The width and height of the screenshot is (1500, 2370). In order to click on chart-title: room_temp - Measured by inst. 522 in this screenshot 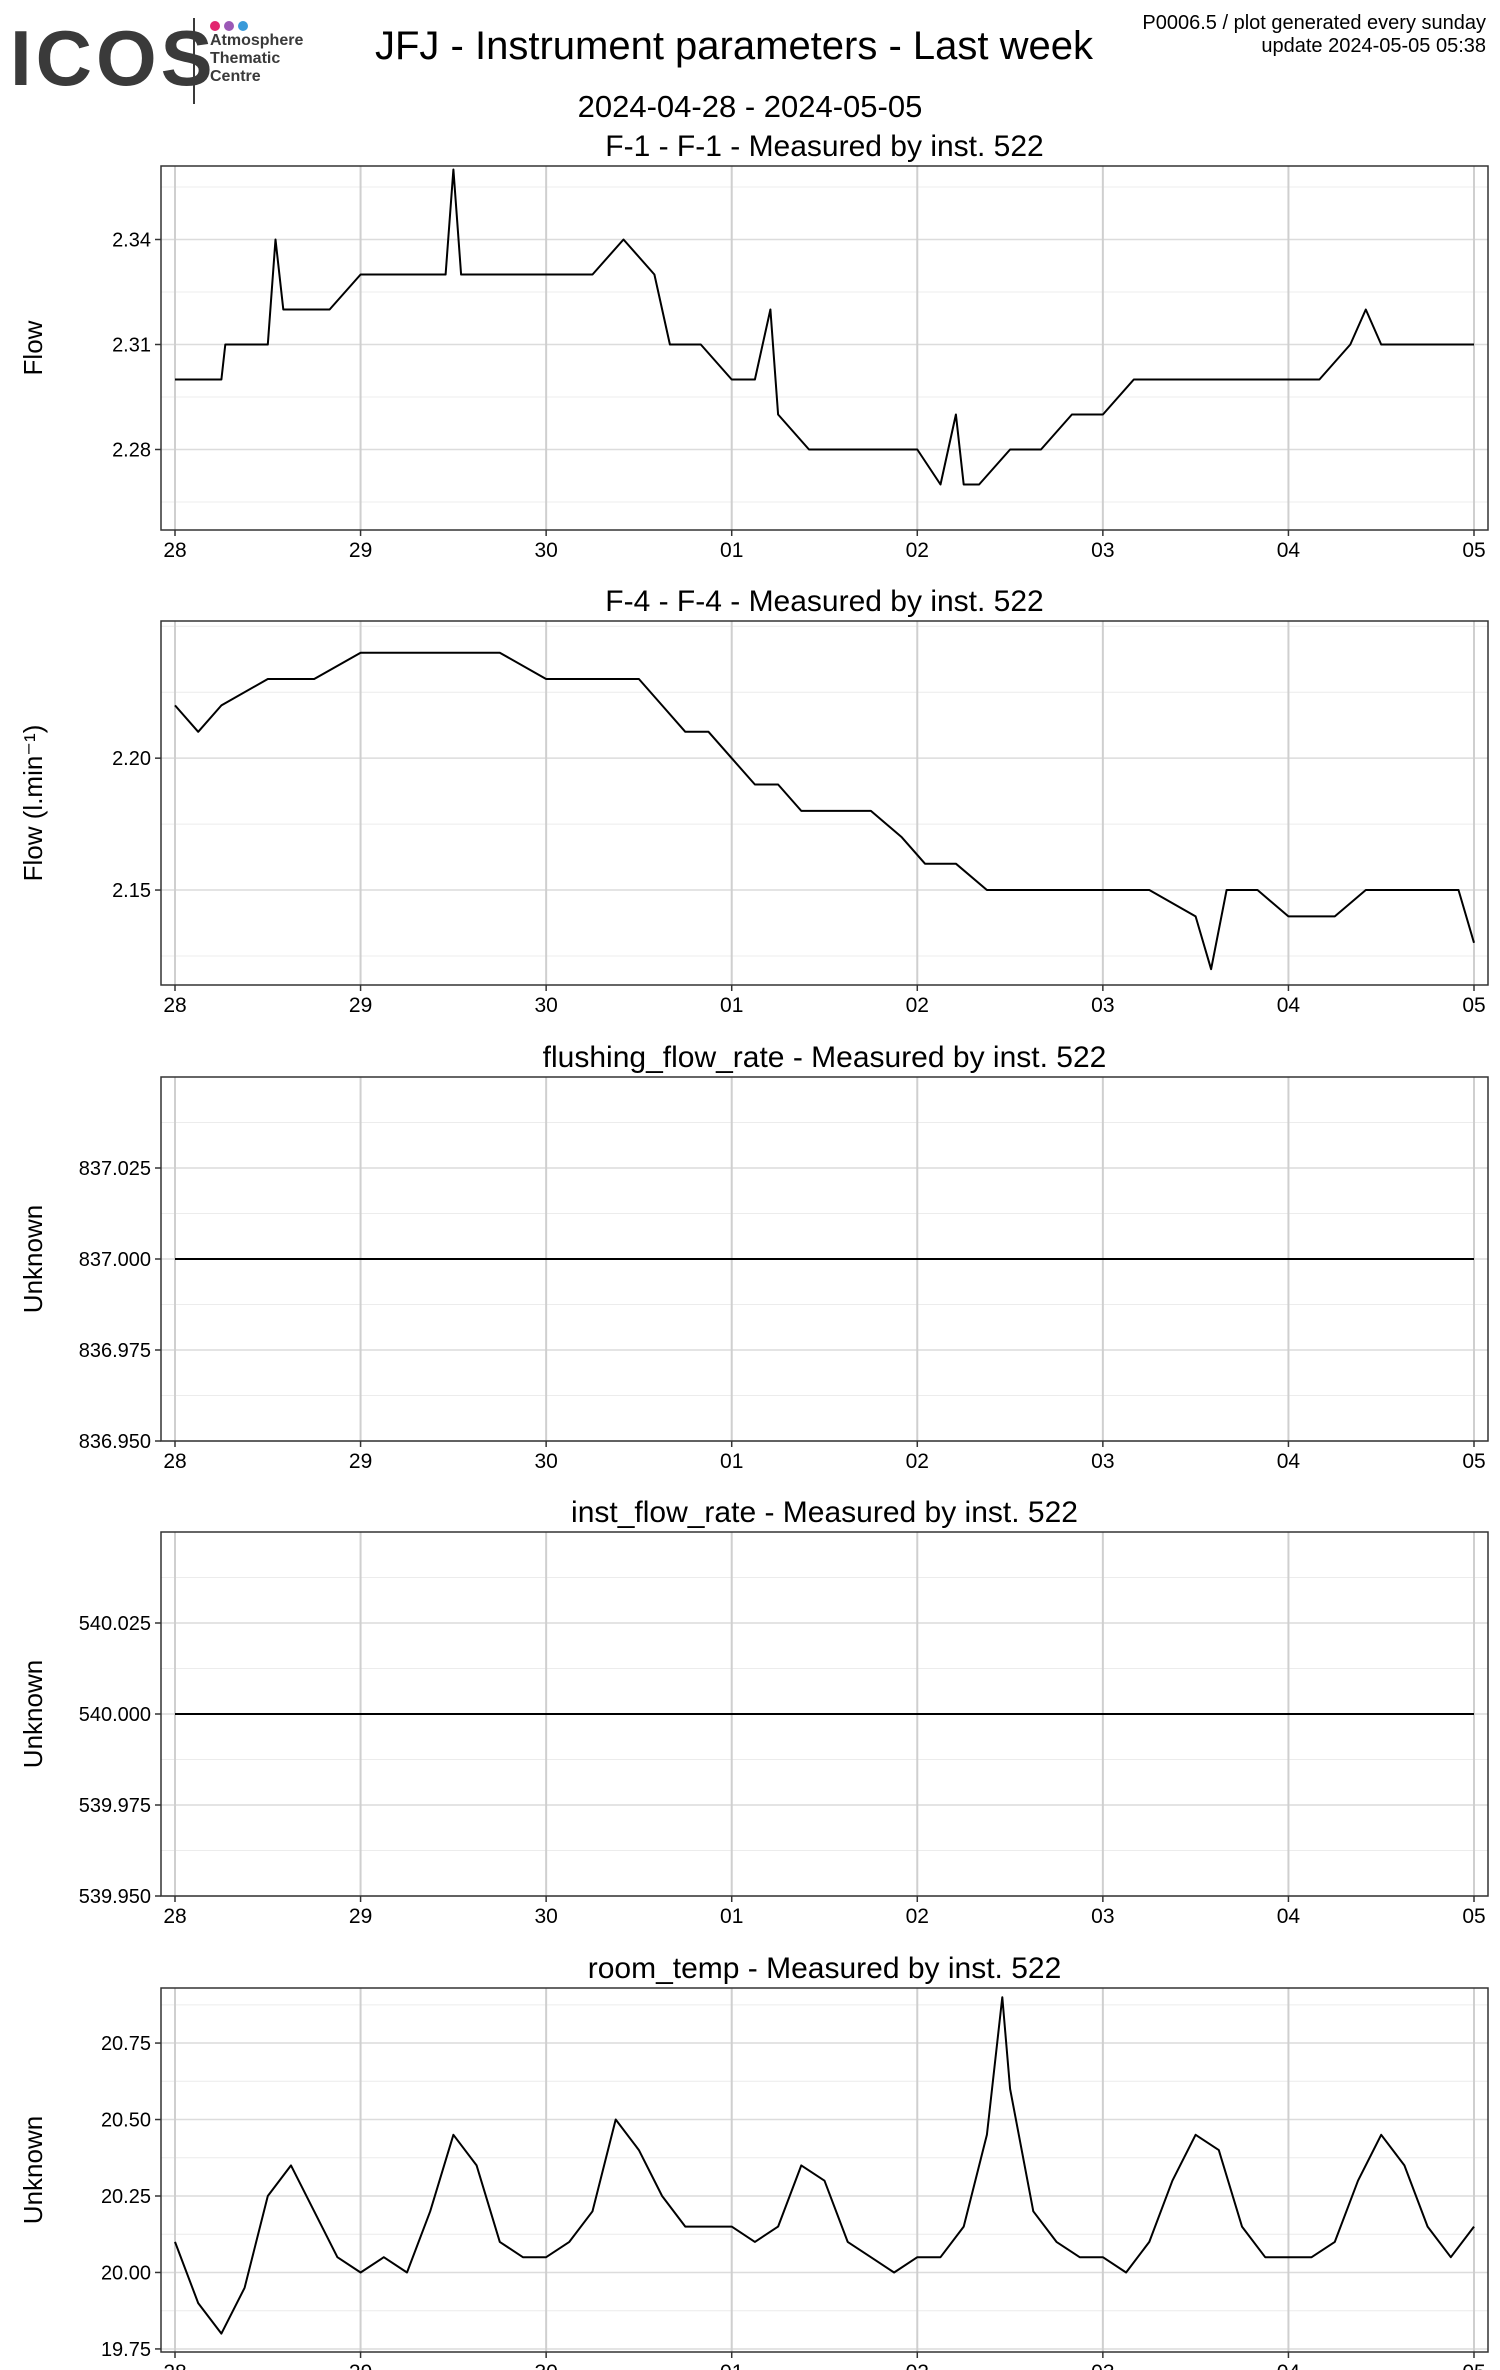, I will do `click(825, 1968)`.